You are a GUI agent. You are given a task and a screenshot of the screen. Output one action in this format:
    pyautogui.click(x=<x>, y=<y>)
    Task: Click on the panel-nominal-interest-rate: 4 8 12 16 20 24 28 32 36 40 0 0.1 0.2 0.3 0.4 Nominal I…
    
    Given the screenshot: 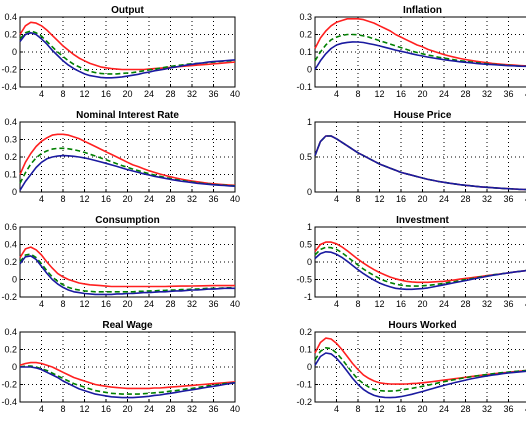 What is the action you would take?
    pyautogui.click(x=122, y=157)
    